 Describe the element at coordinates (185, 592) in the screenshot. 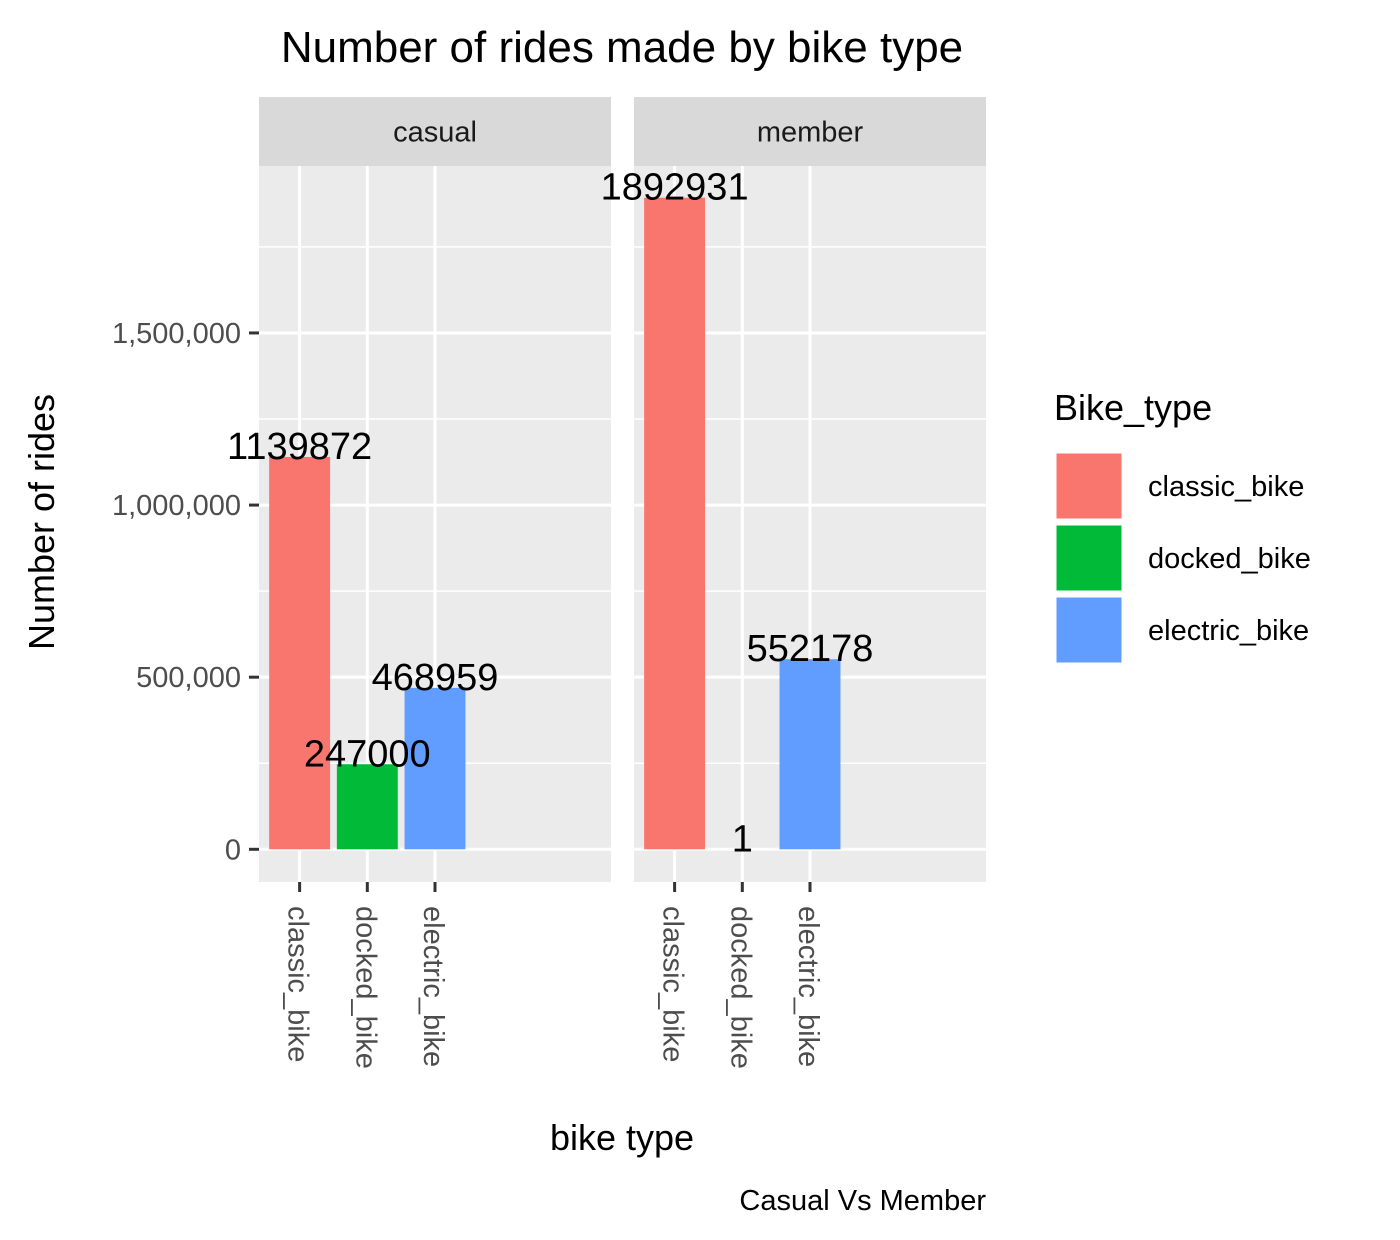

I see `y-axis: 0 500,000 1,000,000 1,500,000` at that location.